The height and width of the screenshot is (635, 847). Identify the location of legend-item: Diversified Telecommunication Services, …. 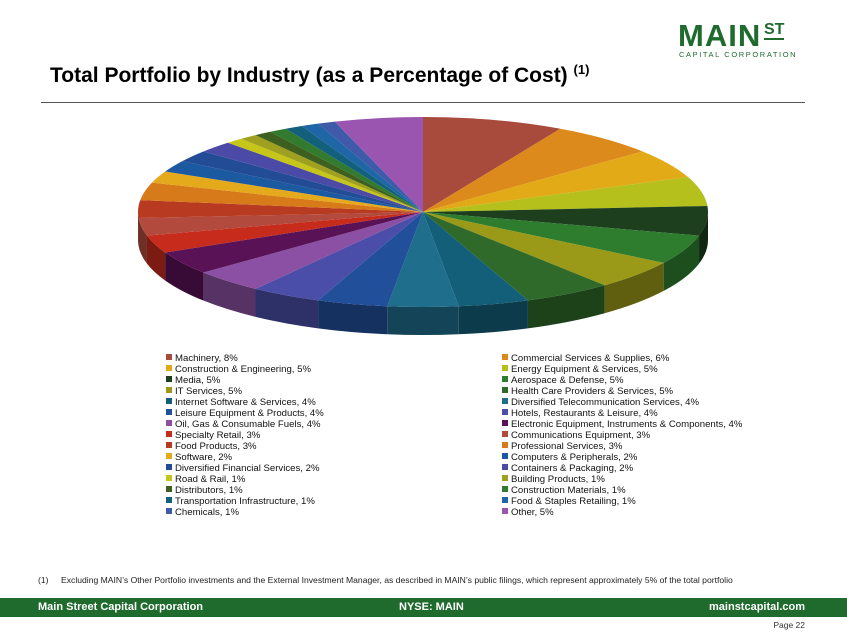
(600, 402).